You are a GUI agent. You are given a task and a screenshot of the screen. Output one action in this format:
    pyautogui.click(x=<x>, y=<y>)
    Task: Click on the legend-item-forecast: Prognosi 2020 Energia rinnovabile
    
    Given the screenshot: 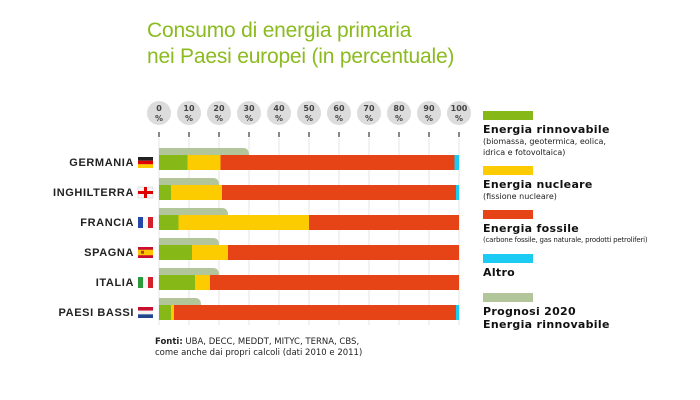 What is the action you would take?
    pyautogui.click(x=591, y=312)
    